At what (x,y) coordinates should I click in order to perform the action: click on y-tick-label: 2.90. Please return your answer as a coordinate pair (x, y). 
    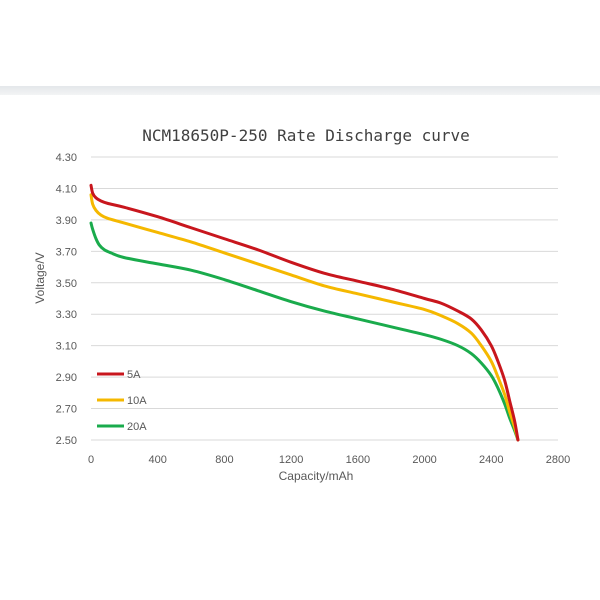
    Looking at the image, I should click on (66, 378).